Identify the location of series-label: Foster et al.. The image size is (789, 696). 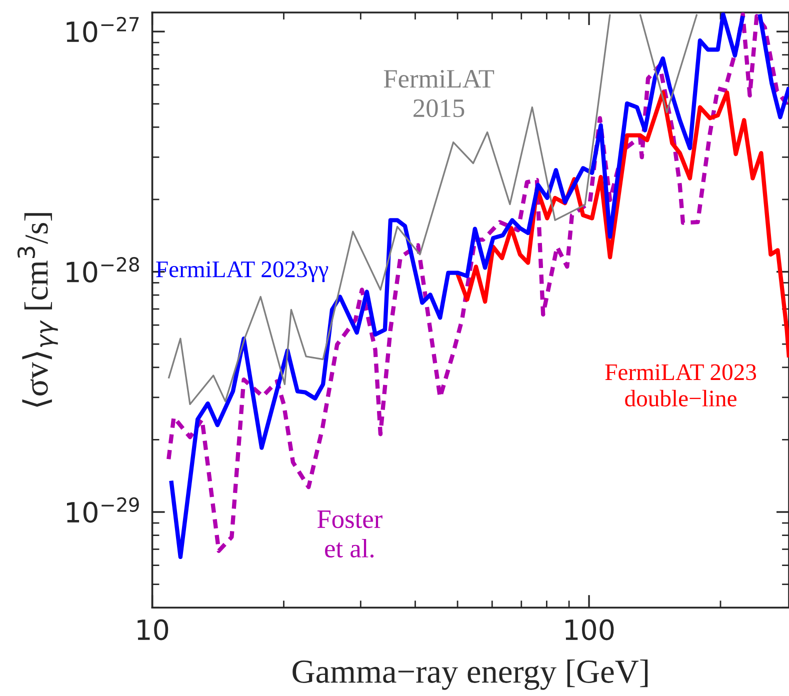
(349, 534).